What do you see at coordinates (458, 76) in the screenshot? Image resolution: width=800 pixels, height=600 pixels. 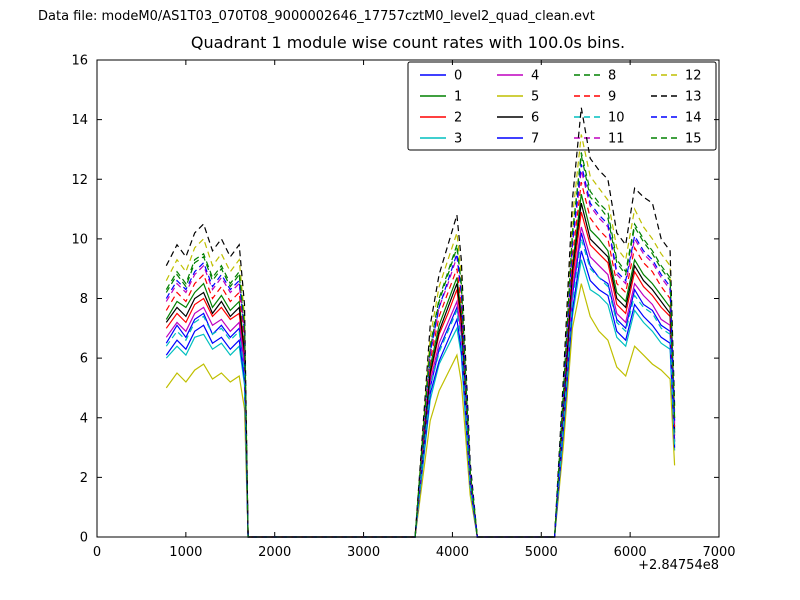 I see `legend-item-label-0: 0` at bounding box center [458, 76].